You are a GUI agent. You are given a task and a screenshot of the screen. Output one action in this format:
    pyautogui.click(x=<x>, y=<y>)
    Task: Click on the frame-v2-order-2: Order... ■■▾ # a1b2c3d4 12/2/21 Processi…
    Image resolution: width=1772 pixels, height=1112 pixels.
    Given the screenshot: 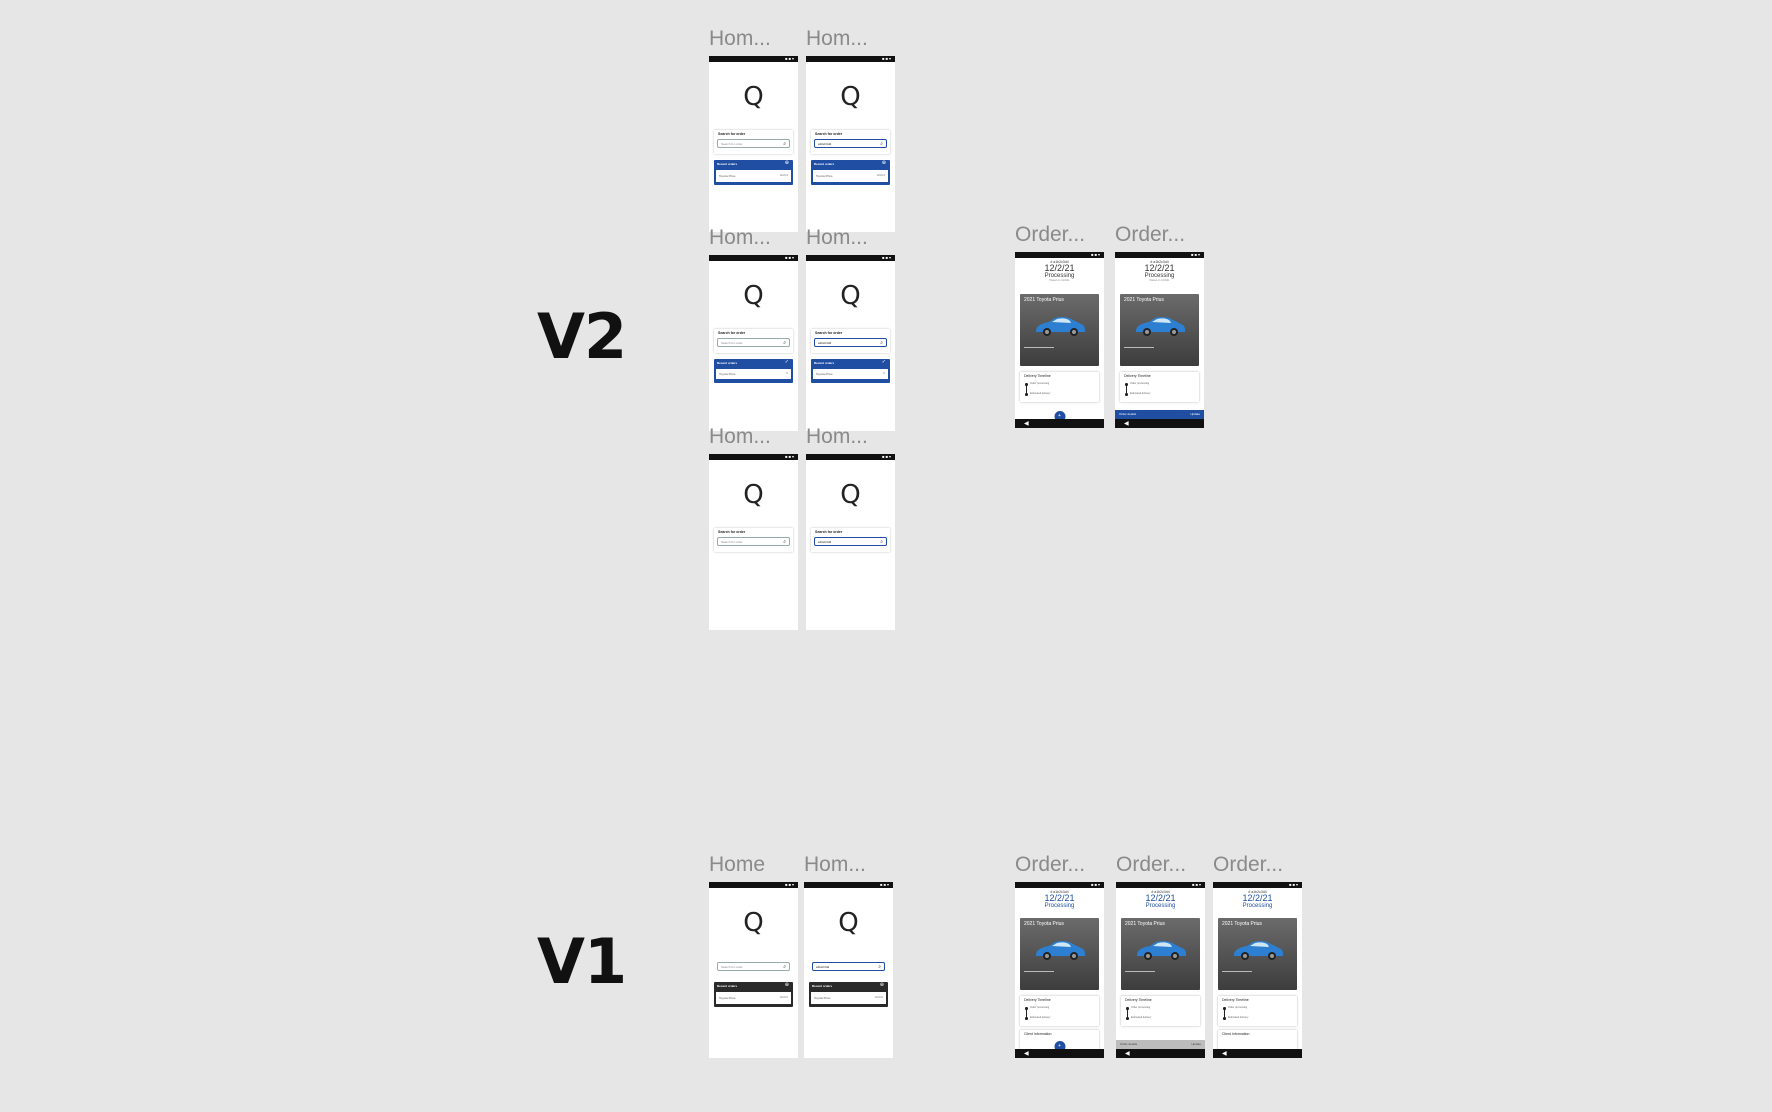 What is the action you would take?
    pyautogui.click(x=1159, y=325)
    